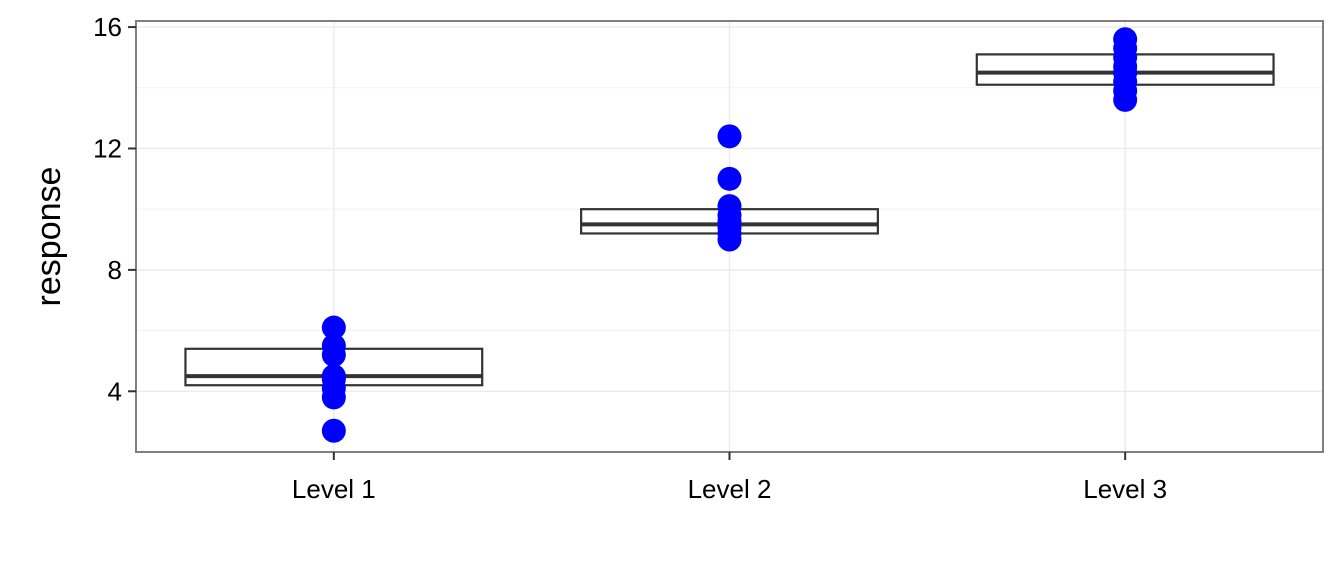 The width and height of the screenshot is (1344, 576). I want to click on x-tick-label: Level 1, so click(334, 489).